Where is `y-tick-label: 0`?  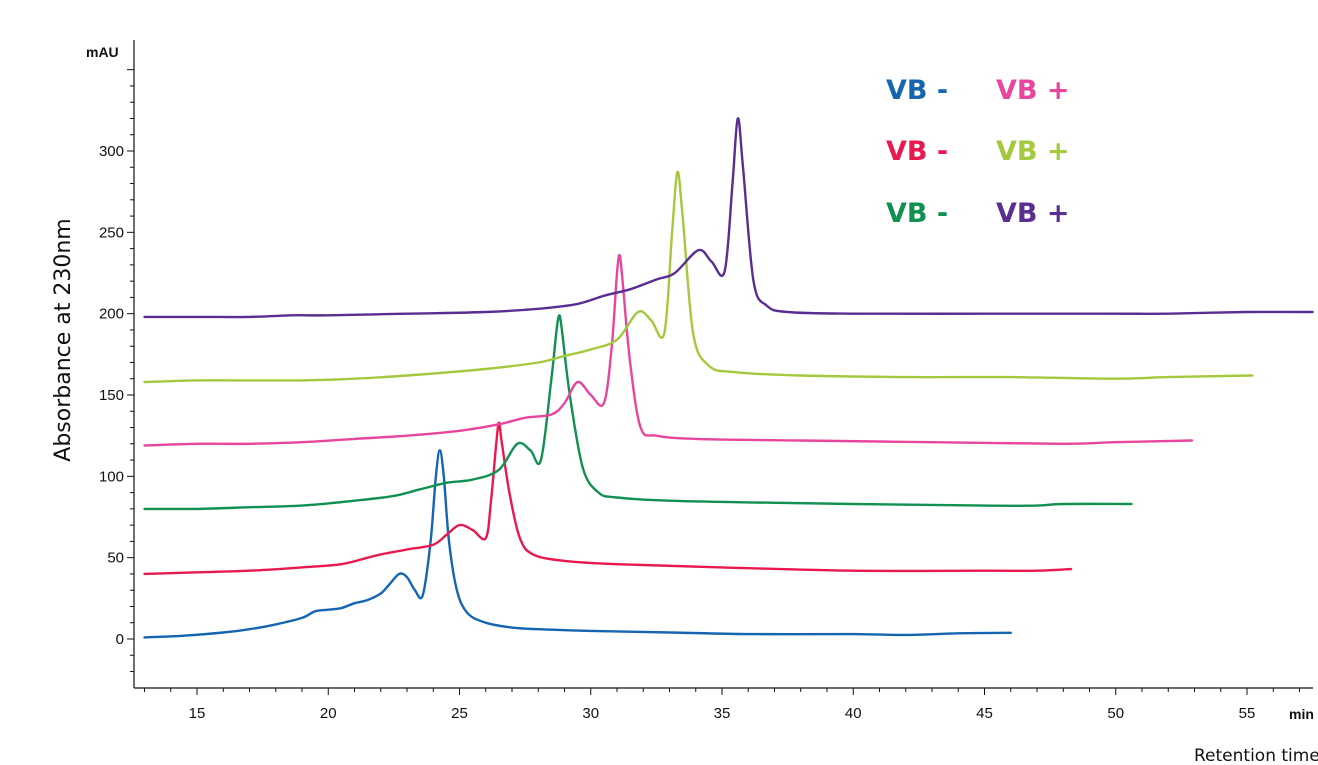
y-tick-label: 0 is located at coordinates (120, 639).